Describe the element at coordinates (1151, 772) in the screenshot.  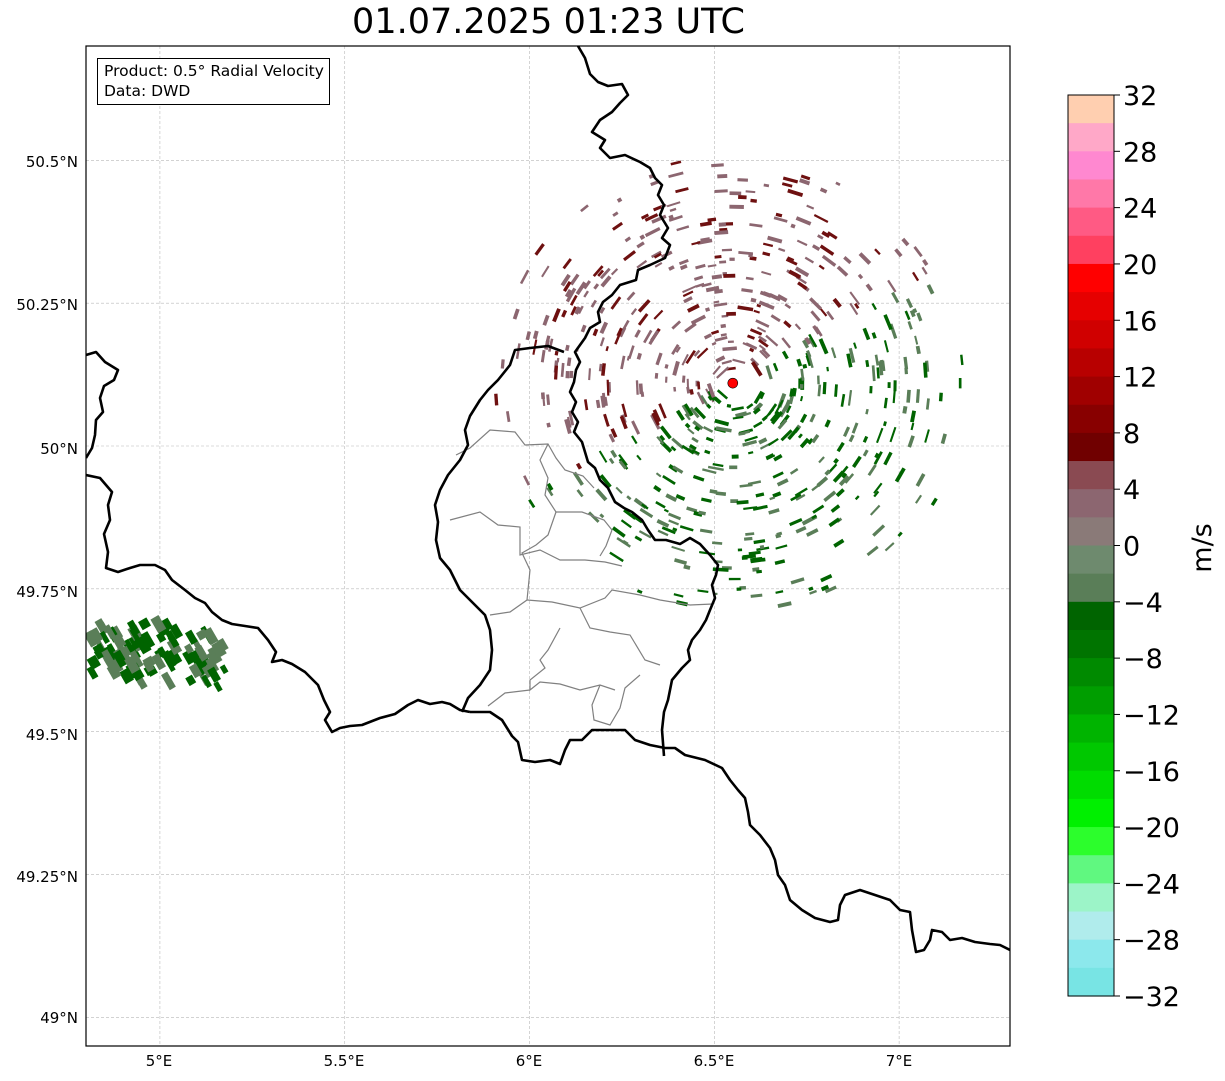
I see `colorbar-tick-label: −16` at that location.